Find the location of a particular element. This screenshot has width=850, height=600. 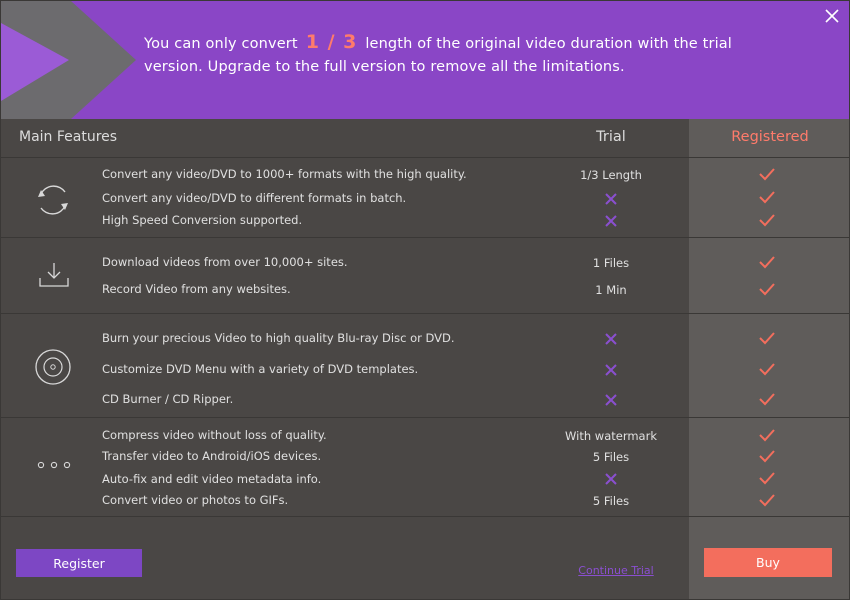

banner-text-before: You can only convert is located at coordinates (221, 44).